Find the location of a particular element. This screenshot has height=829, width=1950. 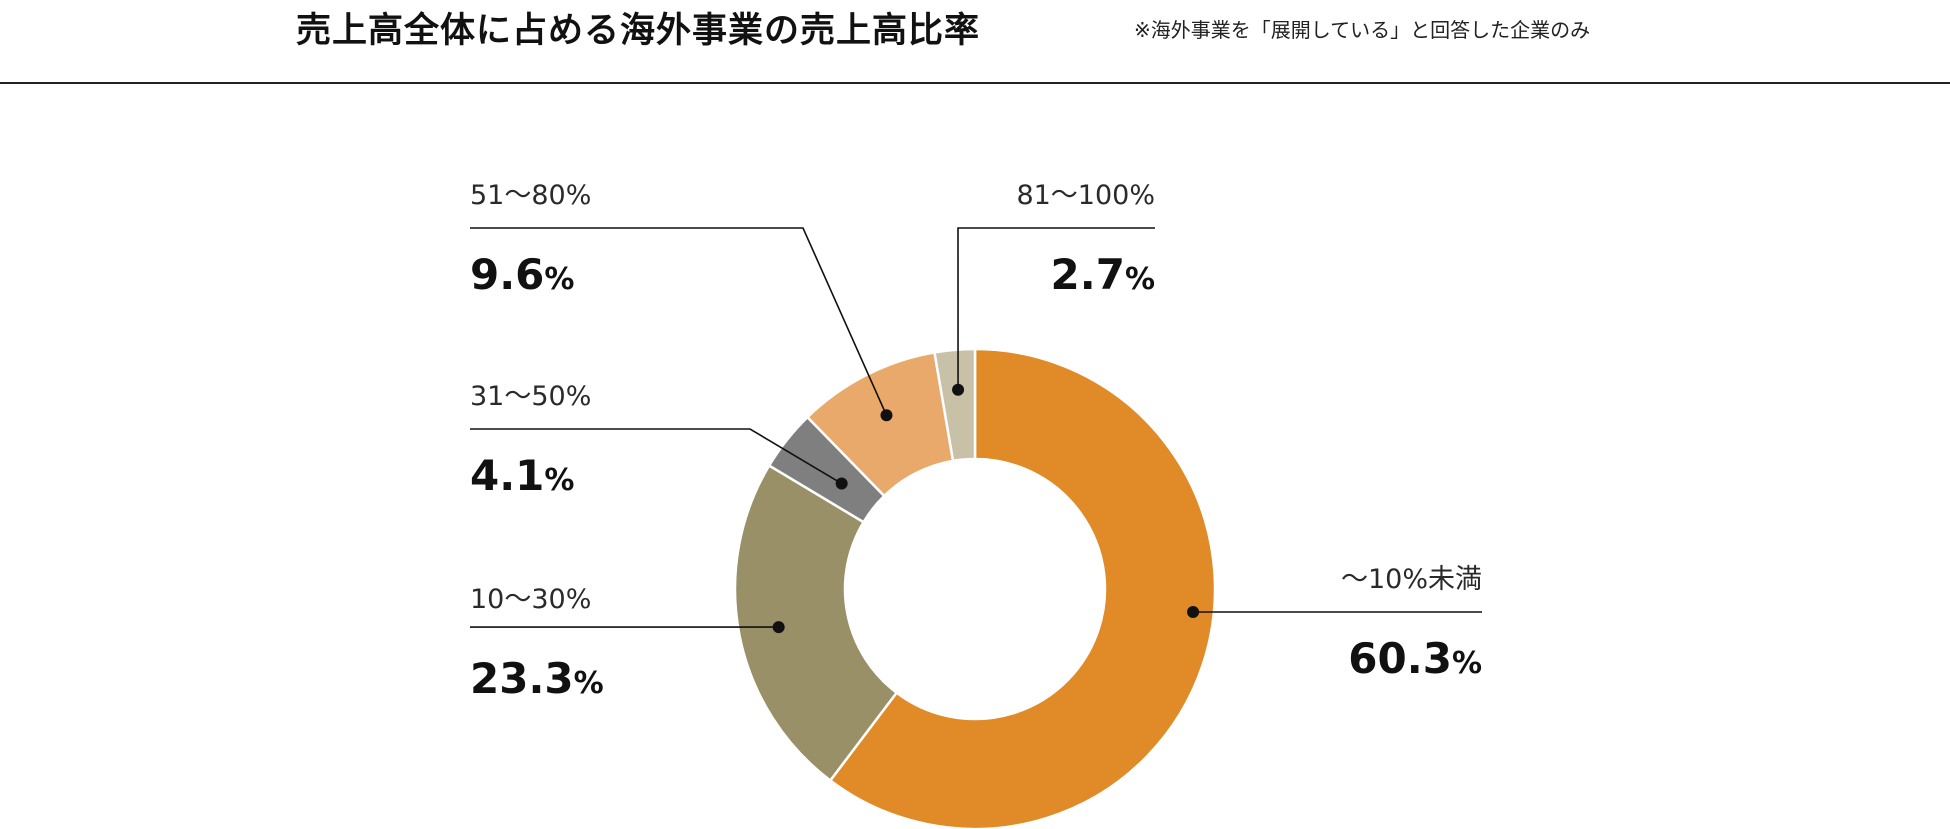

value-label-0: 60.3% is located at coordinates (1415, 658).